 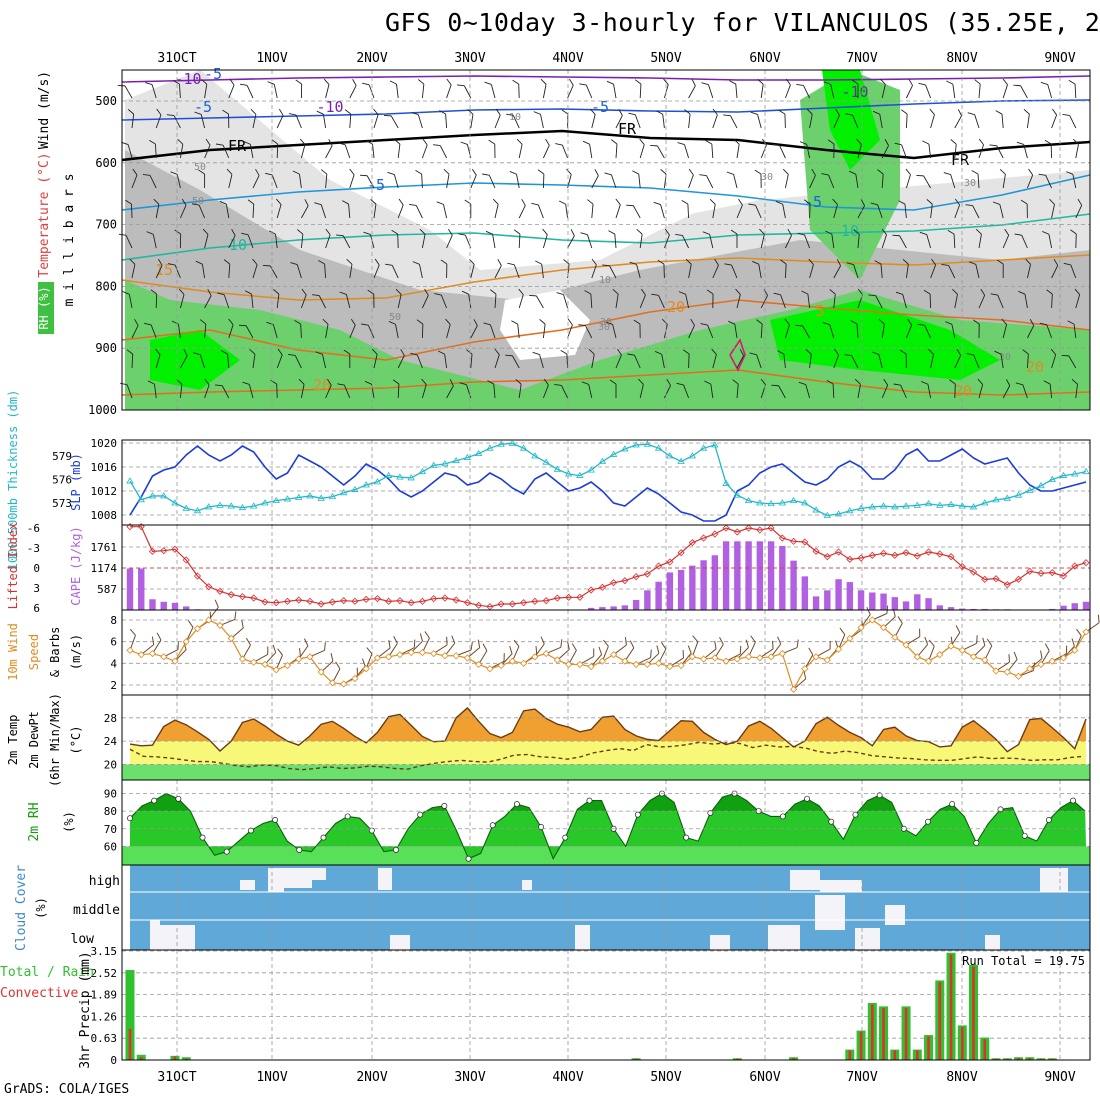 I want to click on isotherm-label: -10, so click(x=854, y=92).